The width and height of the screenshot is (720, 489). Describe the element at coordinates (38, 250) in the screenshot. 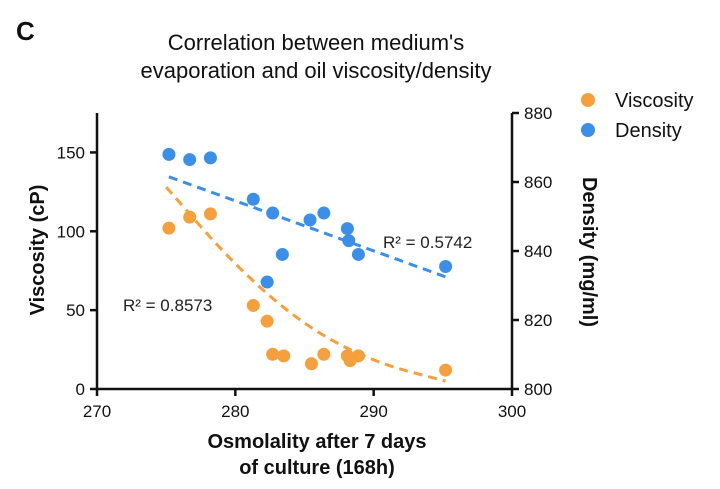

I see `y-axis-label-left: Viscosity (cP)` at that location.